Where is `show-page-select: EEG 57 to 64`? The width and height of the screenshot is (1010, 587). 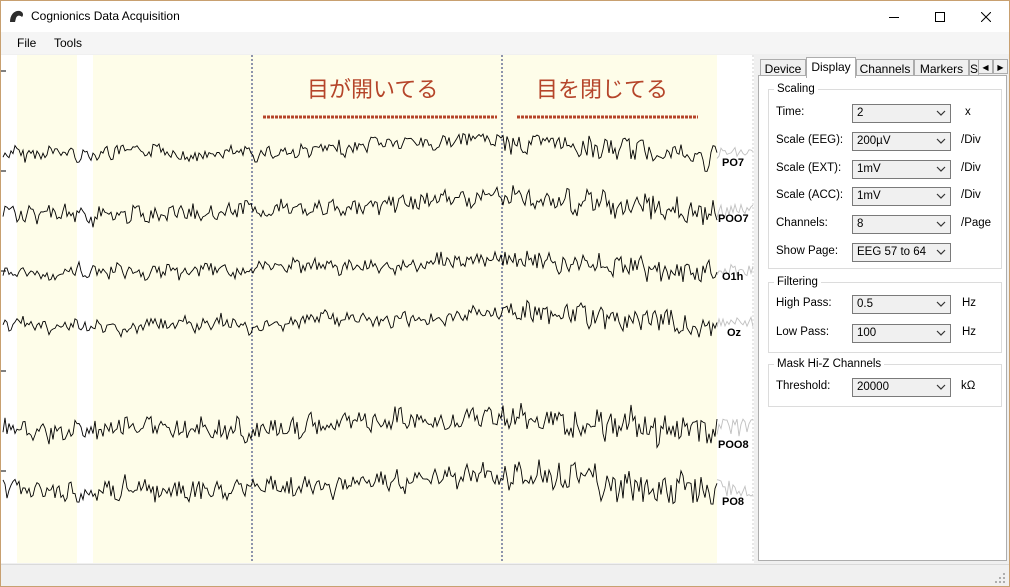
show-page-select: EEG 57 to 64 is located at coordinates (901, 252).